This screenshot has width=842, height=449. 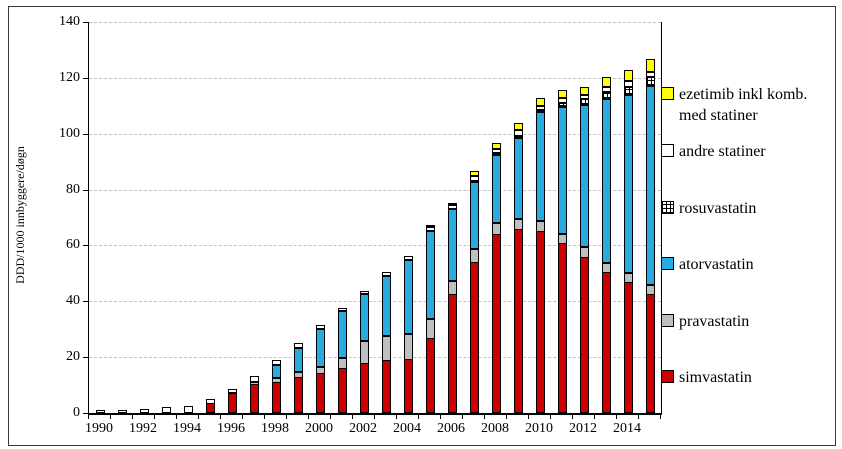 What do you see at coordinates (667, 263) in the screenshot?
I see `legend-swatch-atorvastatin` at bounding box center [667, 263].